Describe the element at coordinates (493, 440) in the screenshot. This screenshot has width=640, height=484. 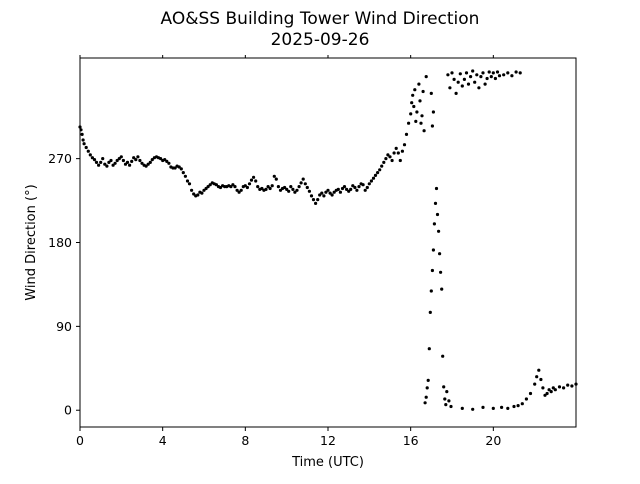
I see `x-tick-label: 20` at that location.